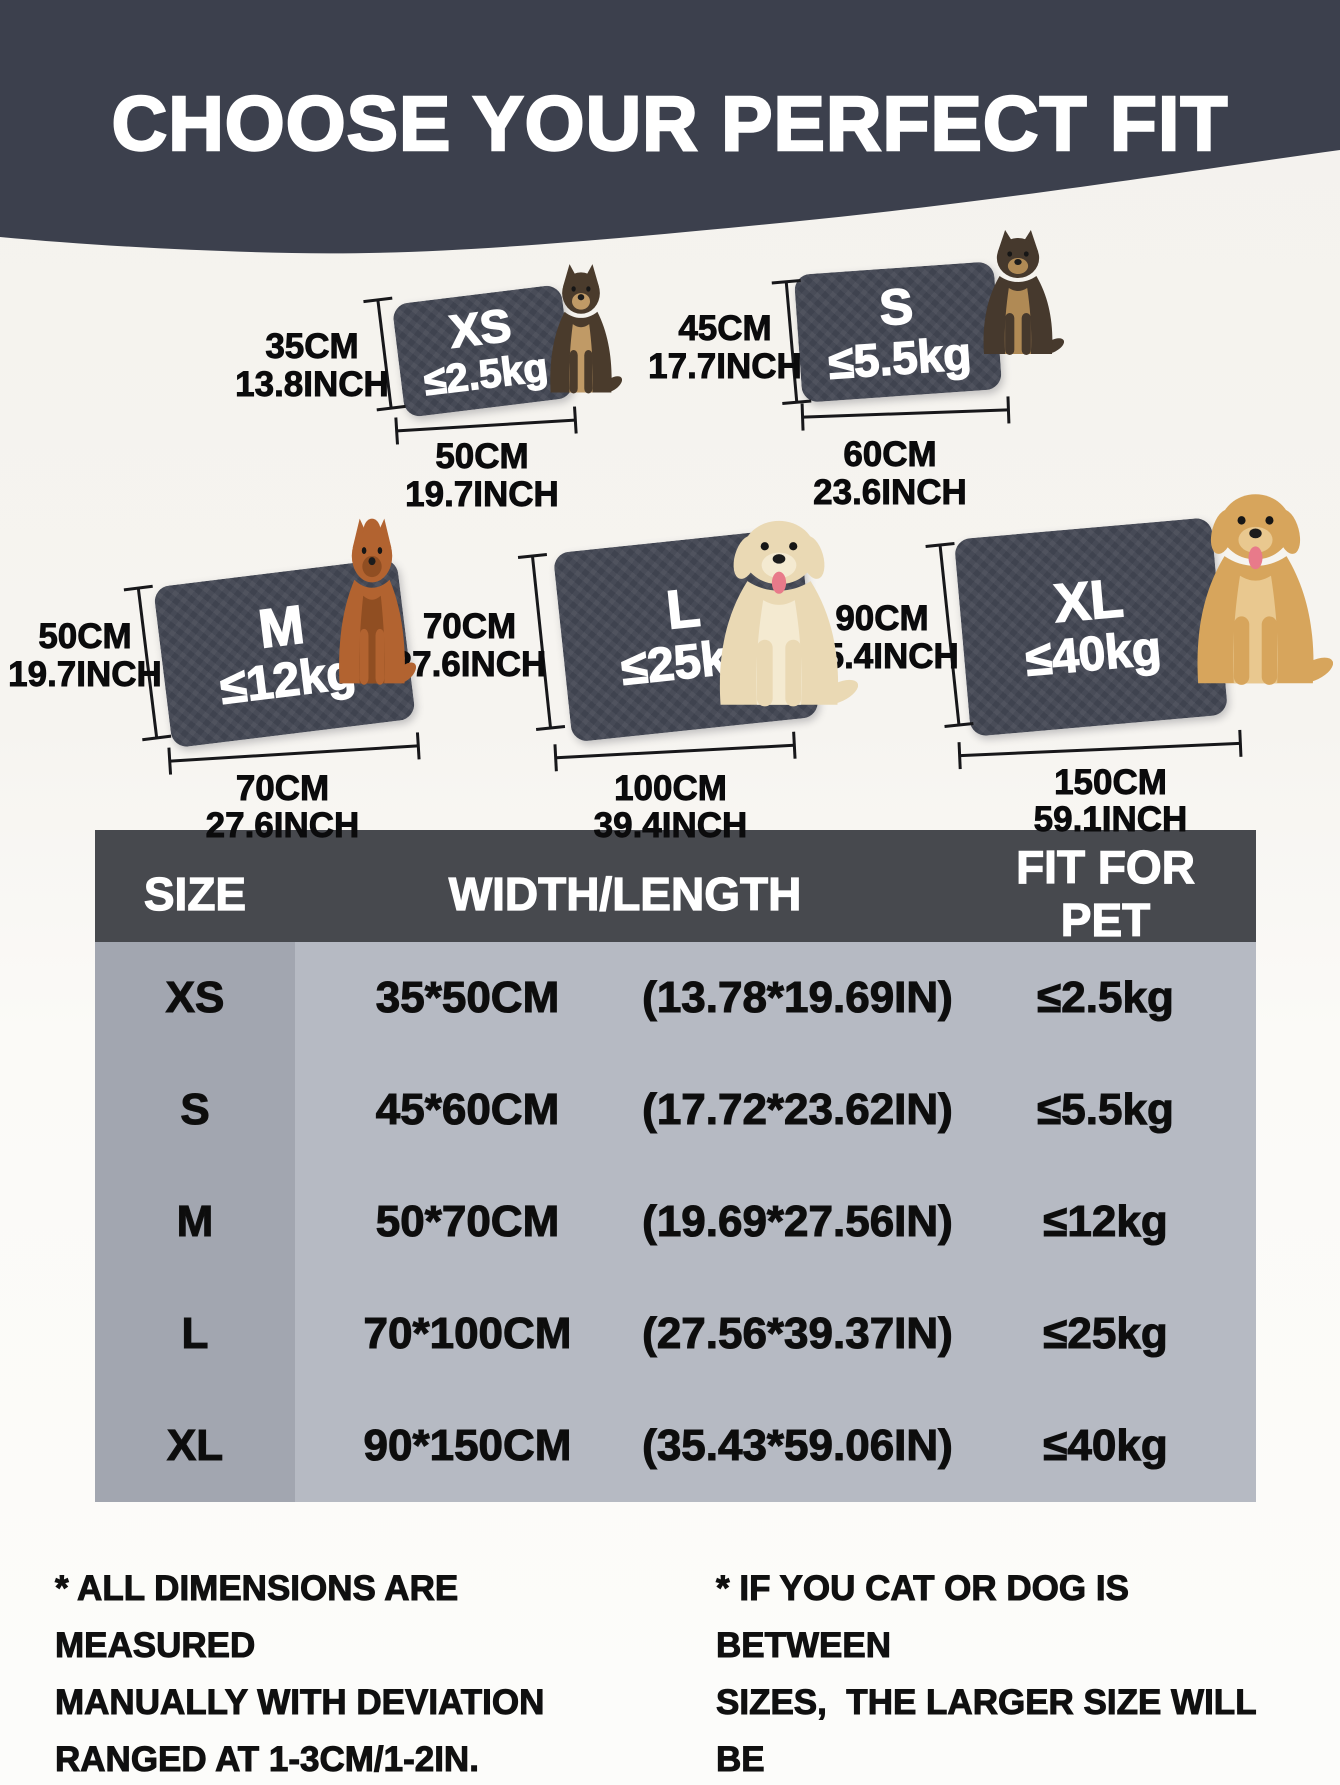 This screenshot has height=1785, width=1340. Describe the element at coordinates (480, 328) in the screenshot. I see `mat-size-label: XS` at that location.